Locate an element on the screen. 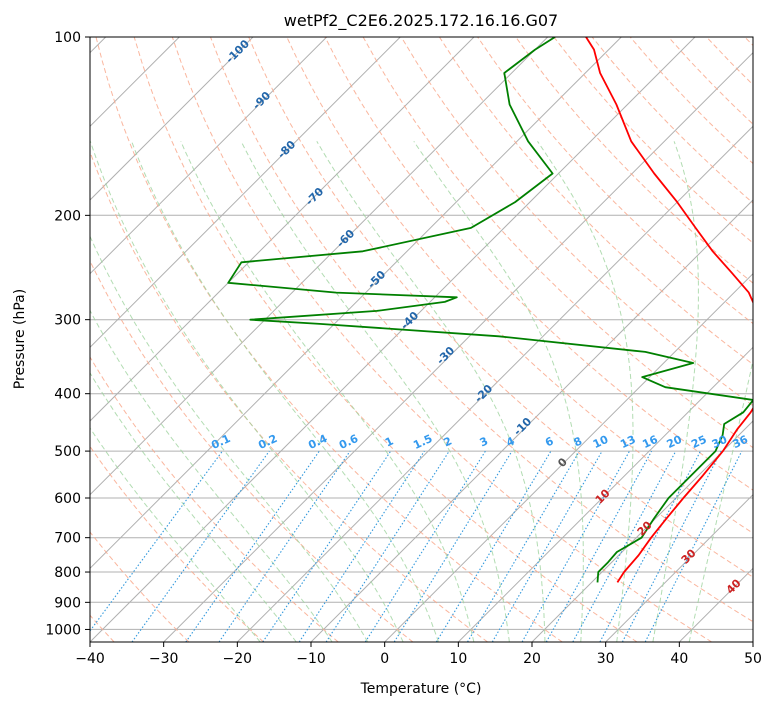 The width and height of the screenshot is (775, 708). mixing-ratio-label: 0.1 is located at coordinates (220, 442).